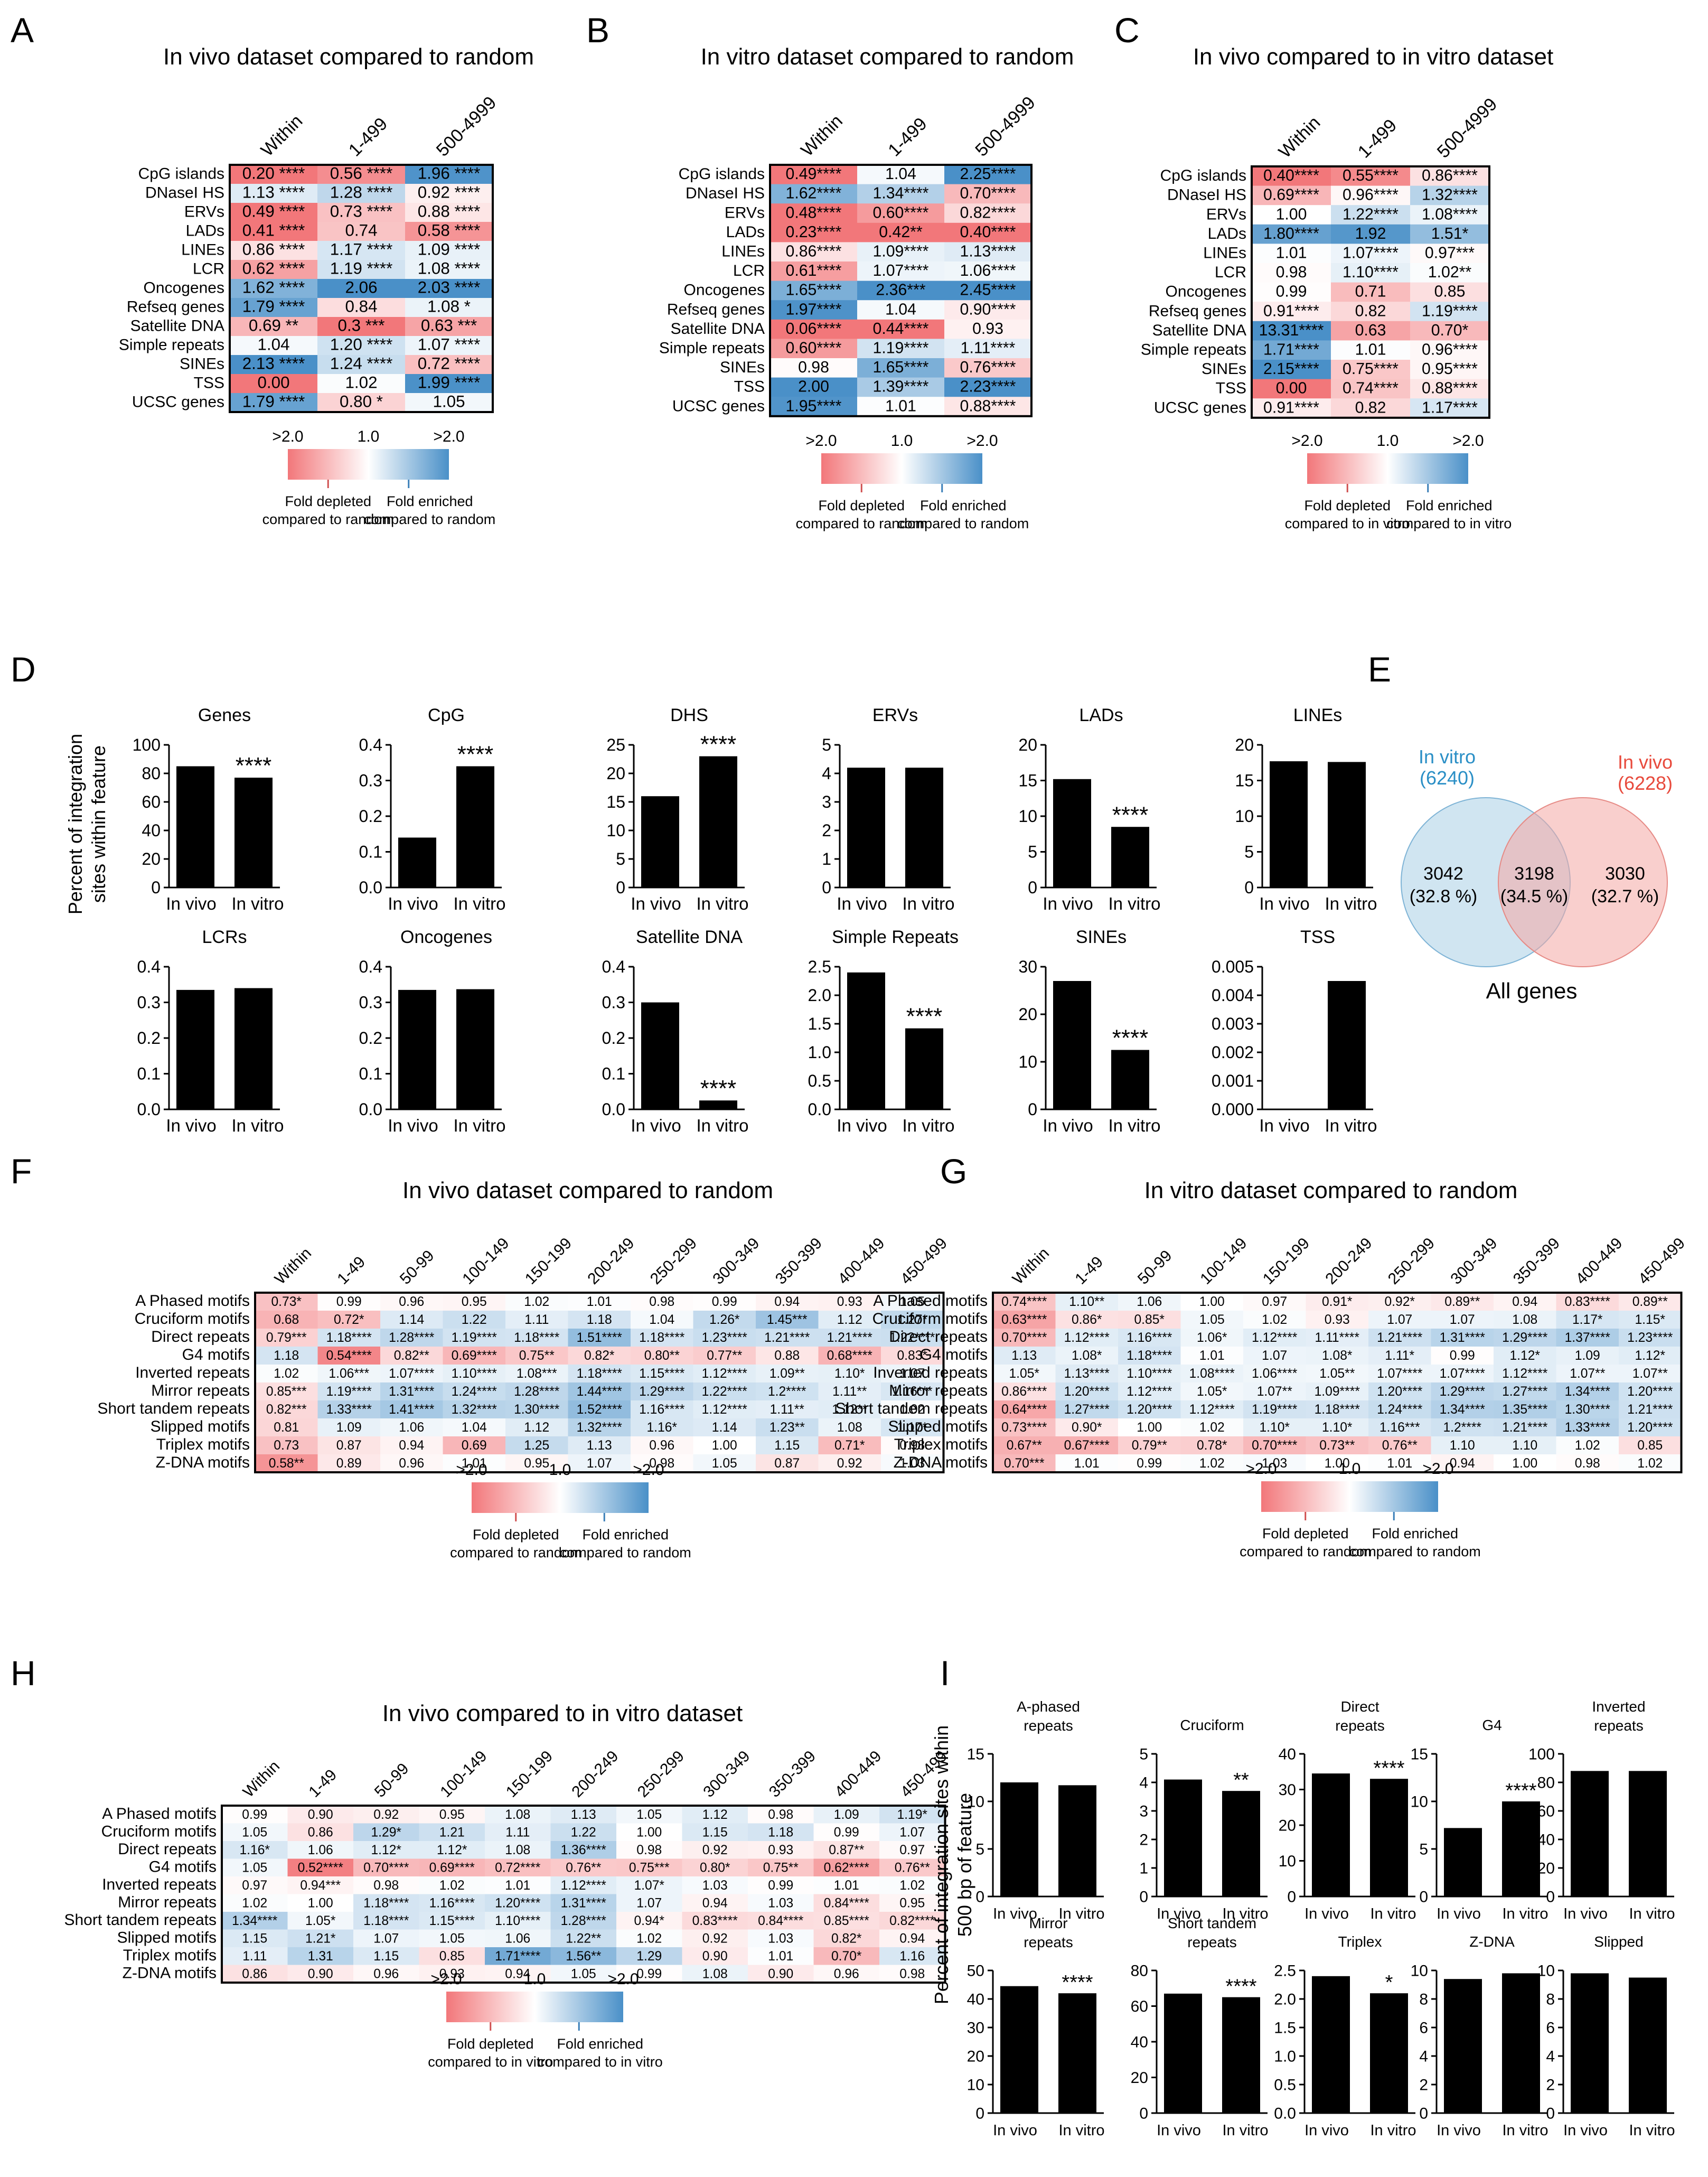 The width and height of the screenshot is (1708, 2177). Describe the element at coordinates (1525, 1410) in the screenshot. I see `heatmap-cell-label: 1.35****` at that location.